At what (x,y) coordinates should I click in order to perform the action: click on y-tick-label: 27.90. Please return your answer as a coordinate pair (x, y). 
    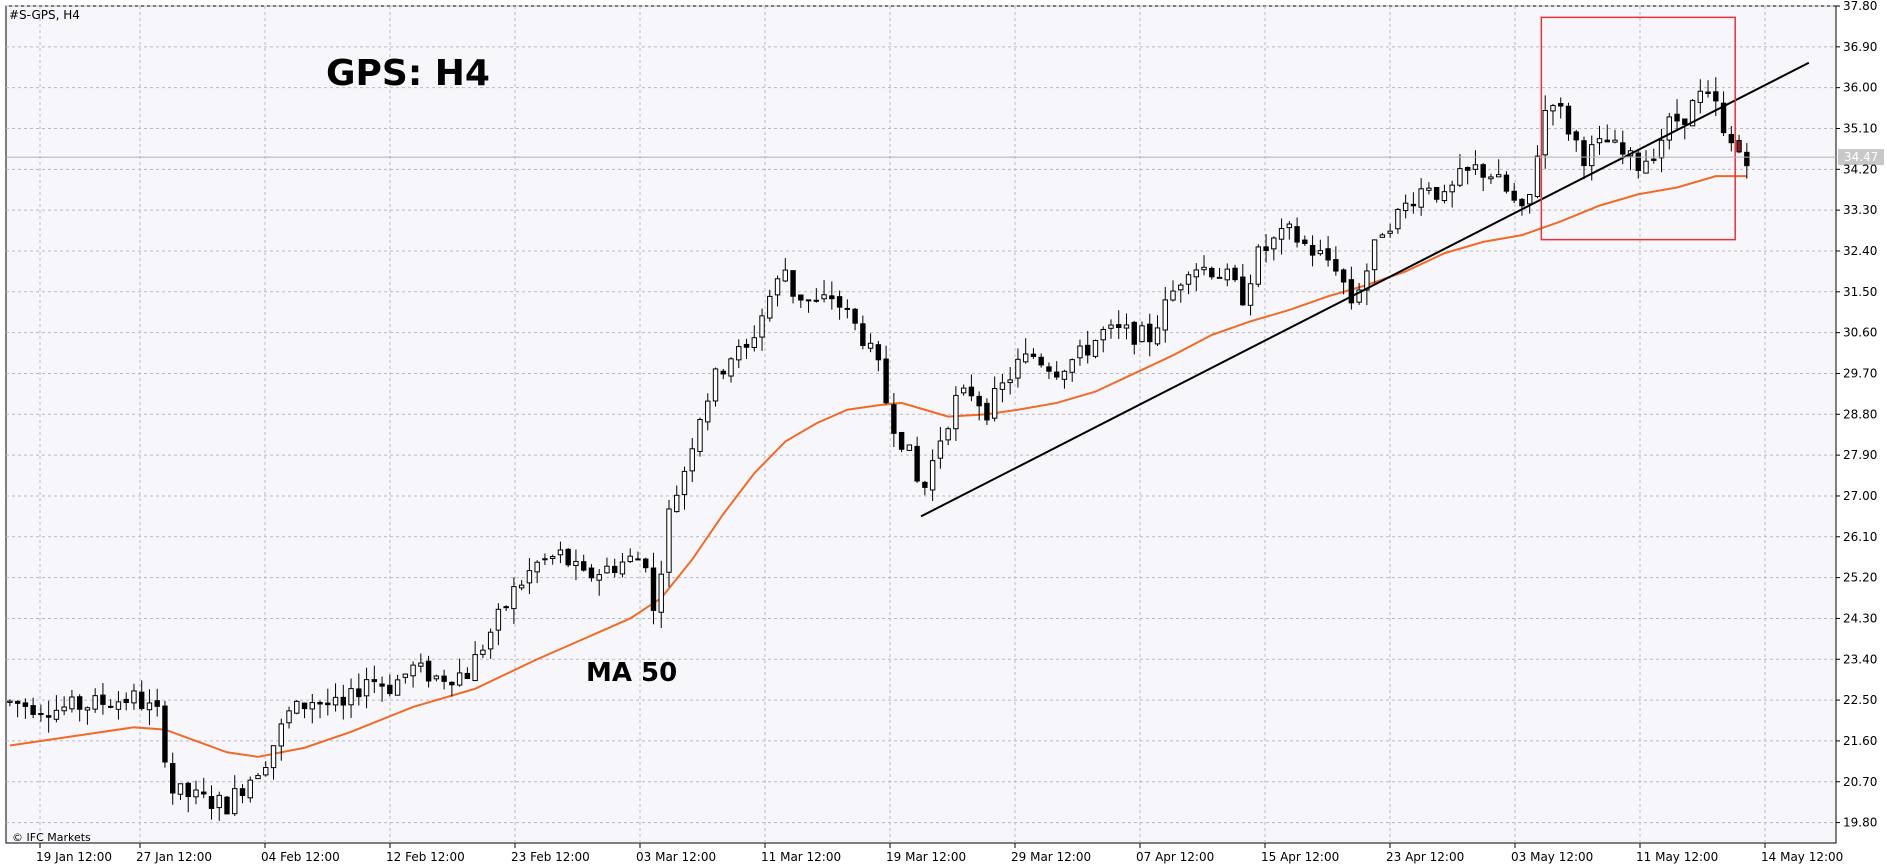
    Looking at the image, I should click on (1860, 455).